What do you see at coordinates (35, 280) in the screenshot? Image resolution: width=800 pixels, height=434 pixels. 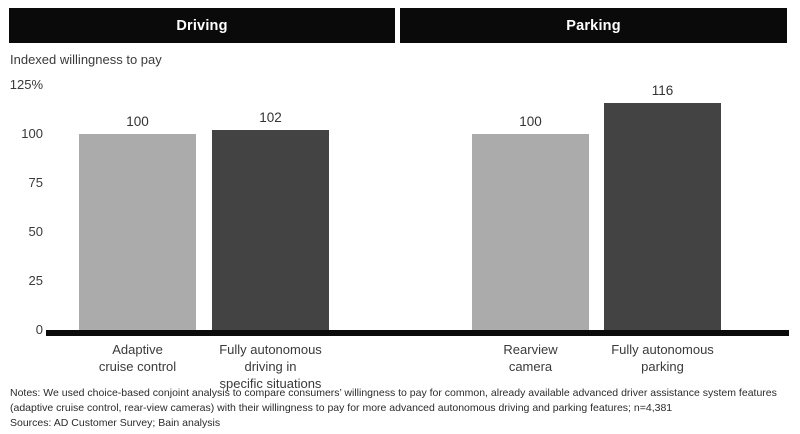 I see `y-tick-label: 25` at bounding box center [35, 280].